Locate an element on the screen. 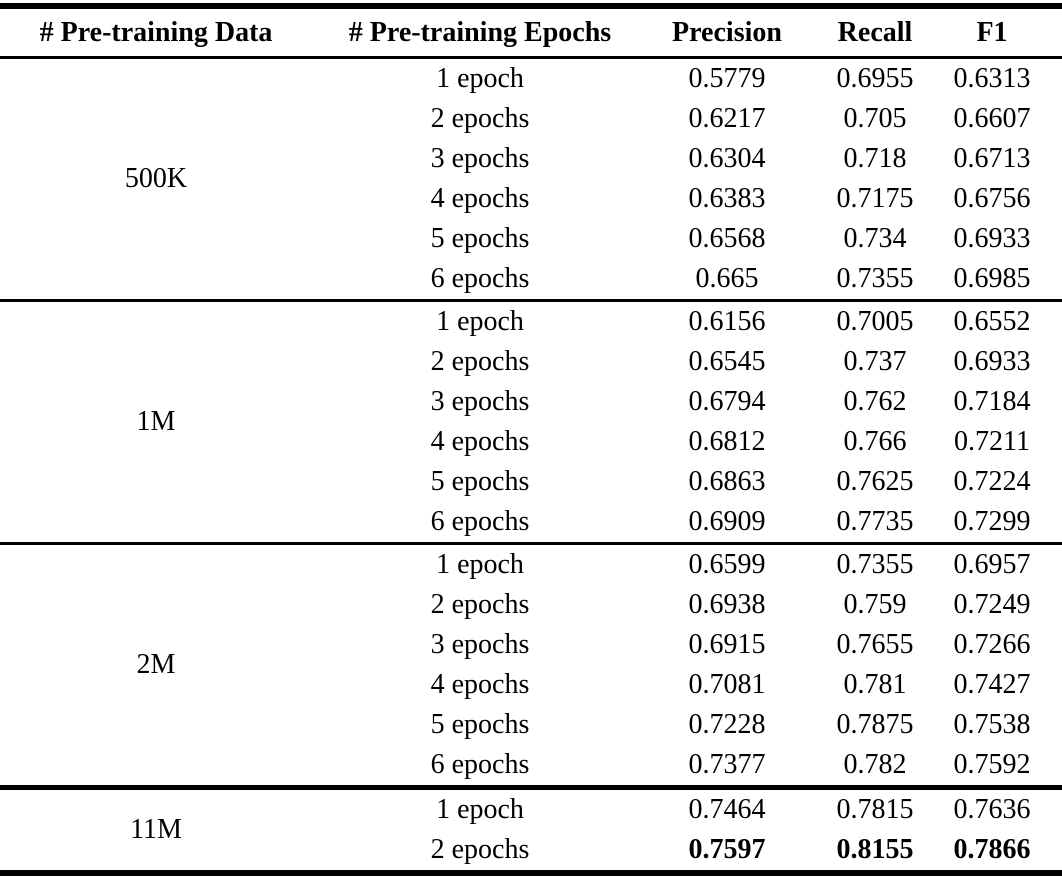 The width and height of the screenshot is (1062, 882). recall-cell: 0.782 is located at coordinates (875, 764).